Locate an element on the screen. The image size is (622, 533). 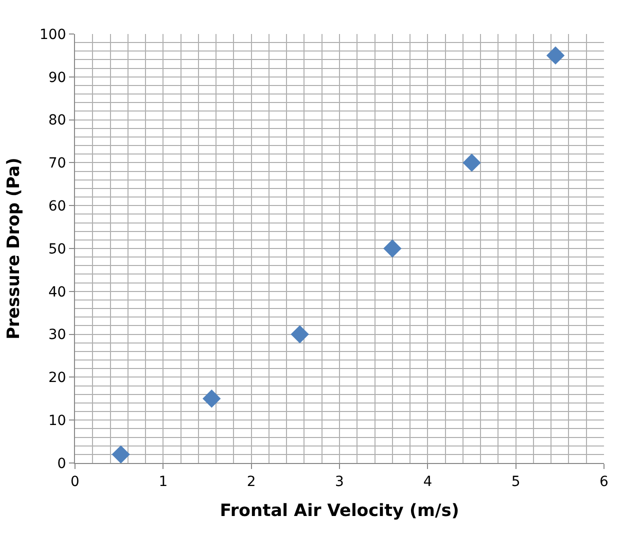
x-tick-label: 4 is located at coordinates (427, 482).